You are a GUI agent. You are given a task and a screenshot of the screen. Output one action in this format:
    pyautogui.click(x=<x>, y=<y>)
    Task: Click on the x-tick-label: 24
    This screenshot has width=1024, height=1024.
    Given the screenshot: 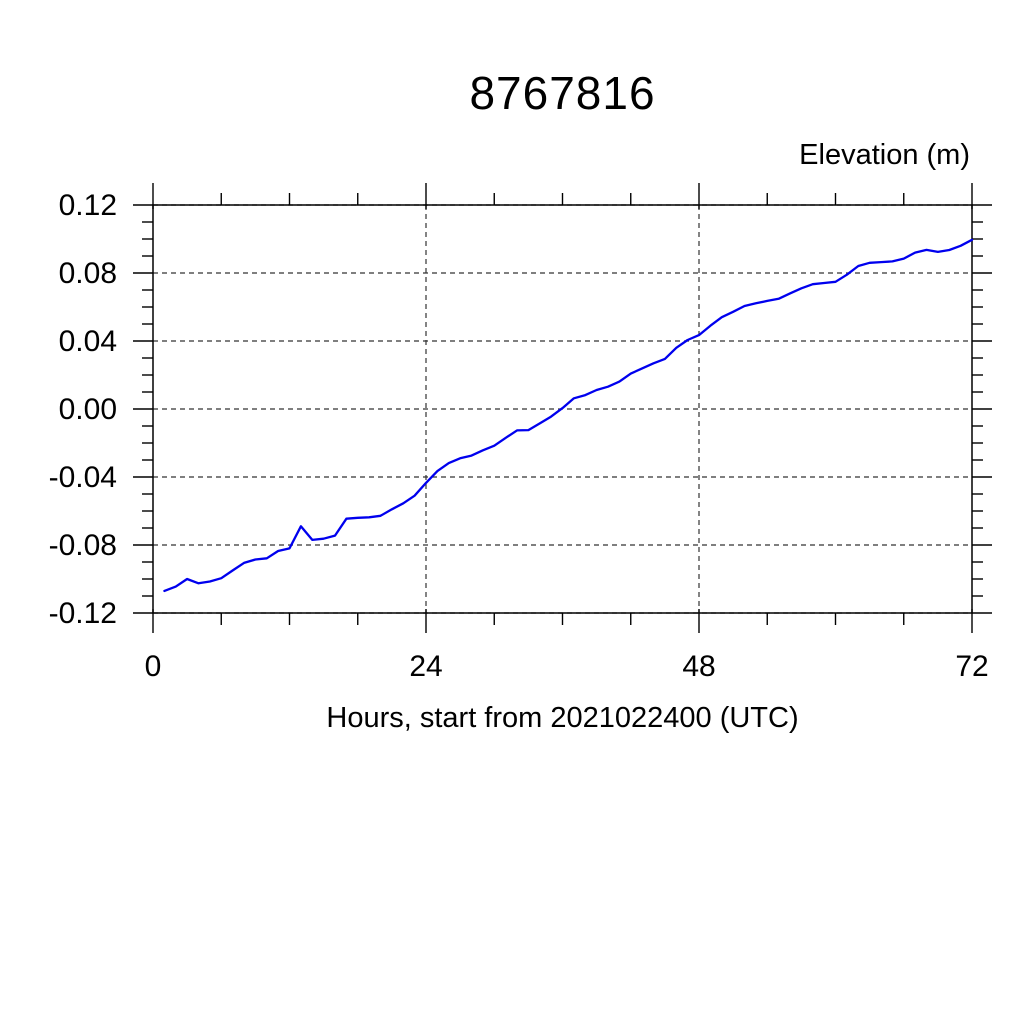 What is the action you would take?
    pyautogui.click(x=425, y=666)
    